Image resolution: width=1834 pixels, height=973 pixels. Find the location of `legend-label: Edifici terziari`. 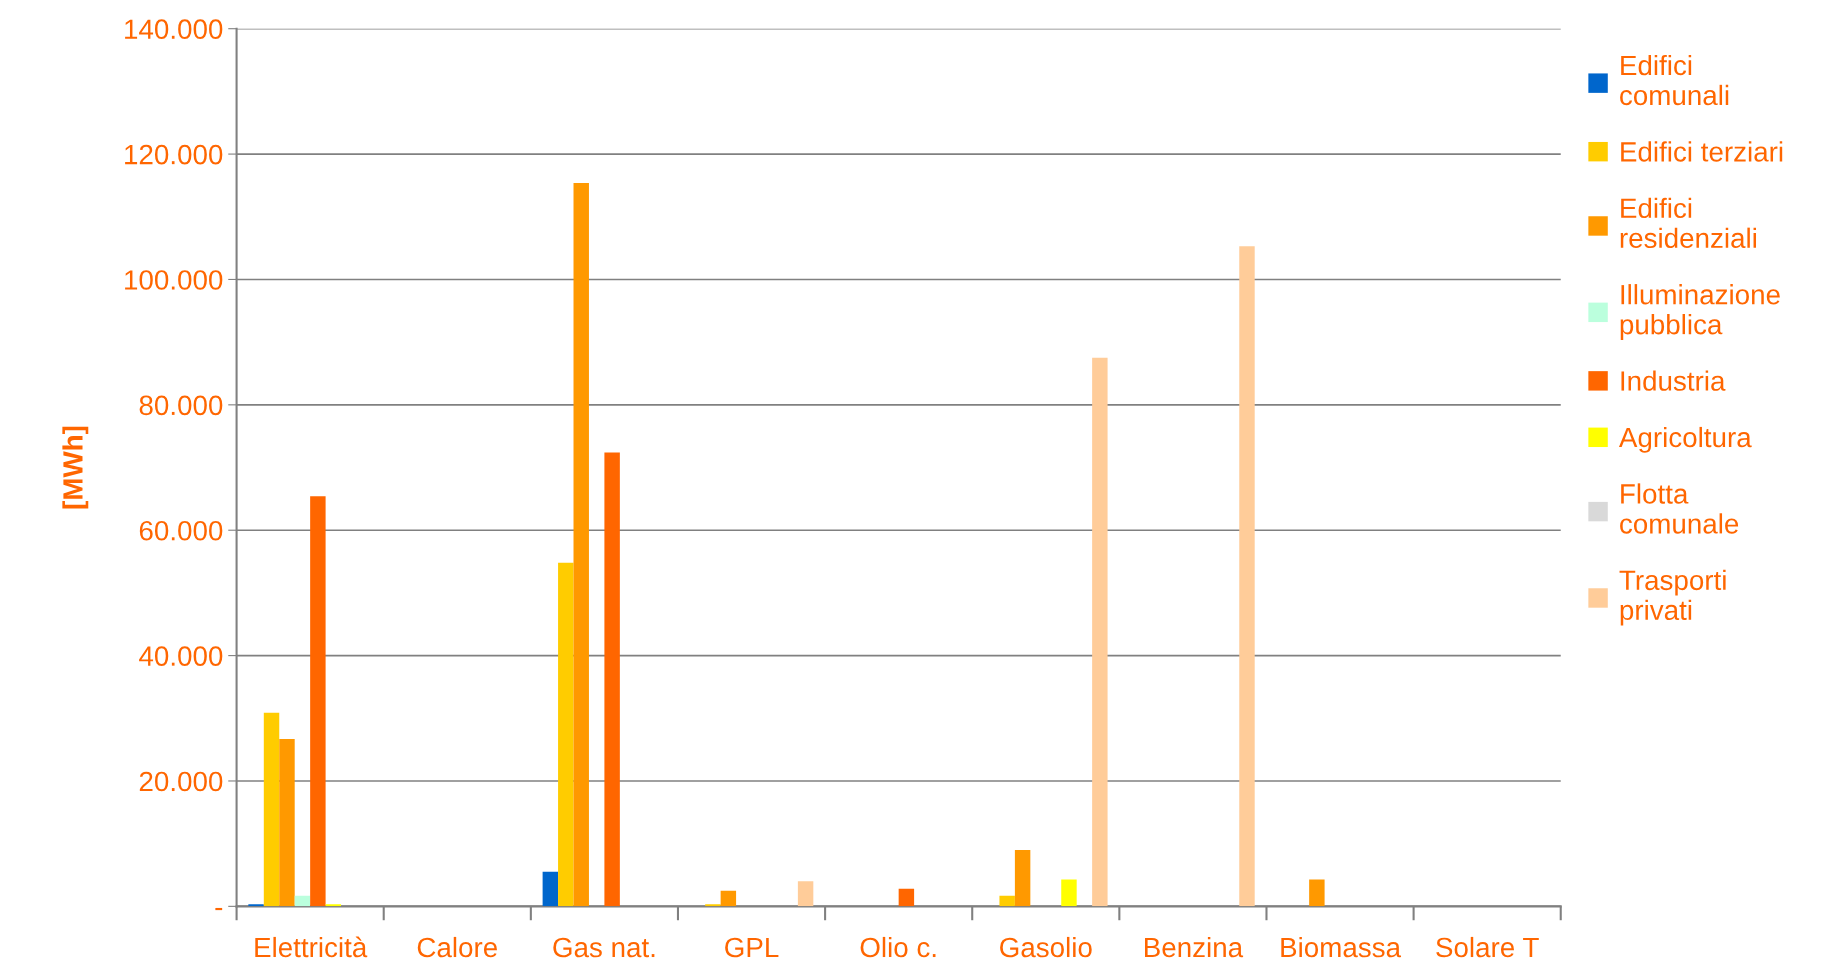

legend-label: Edifici terziari is located at coordinates (1702, 151).